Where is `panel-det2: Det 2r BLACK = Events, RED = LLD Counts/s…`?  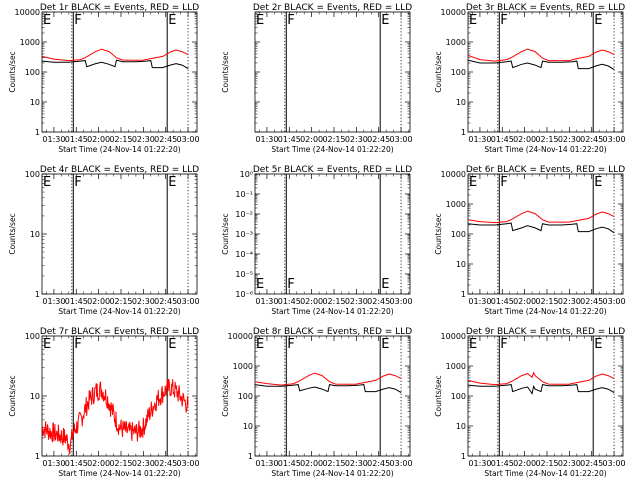 panel-det2: Det 2r BLACK = Events, RED = LLD Counts/s… is located at coordinates (317, 78).